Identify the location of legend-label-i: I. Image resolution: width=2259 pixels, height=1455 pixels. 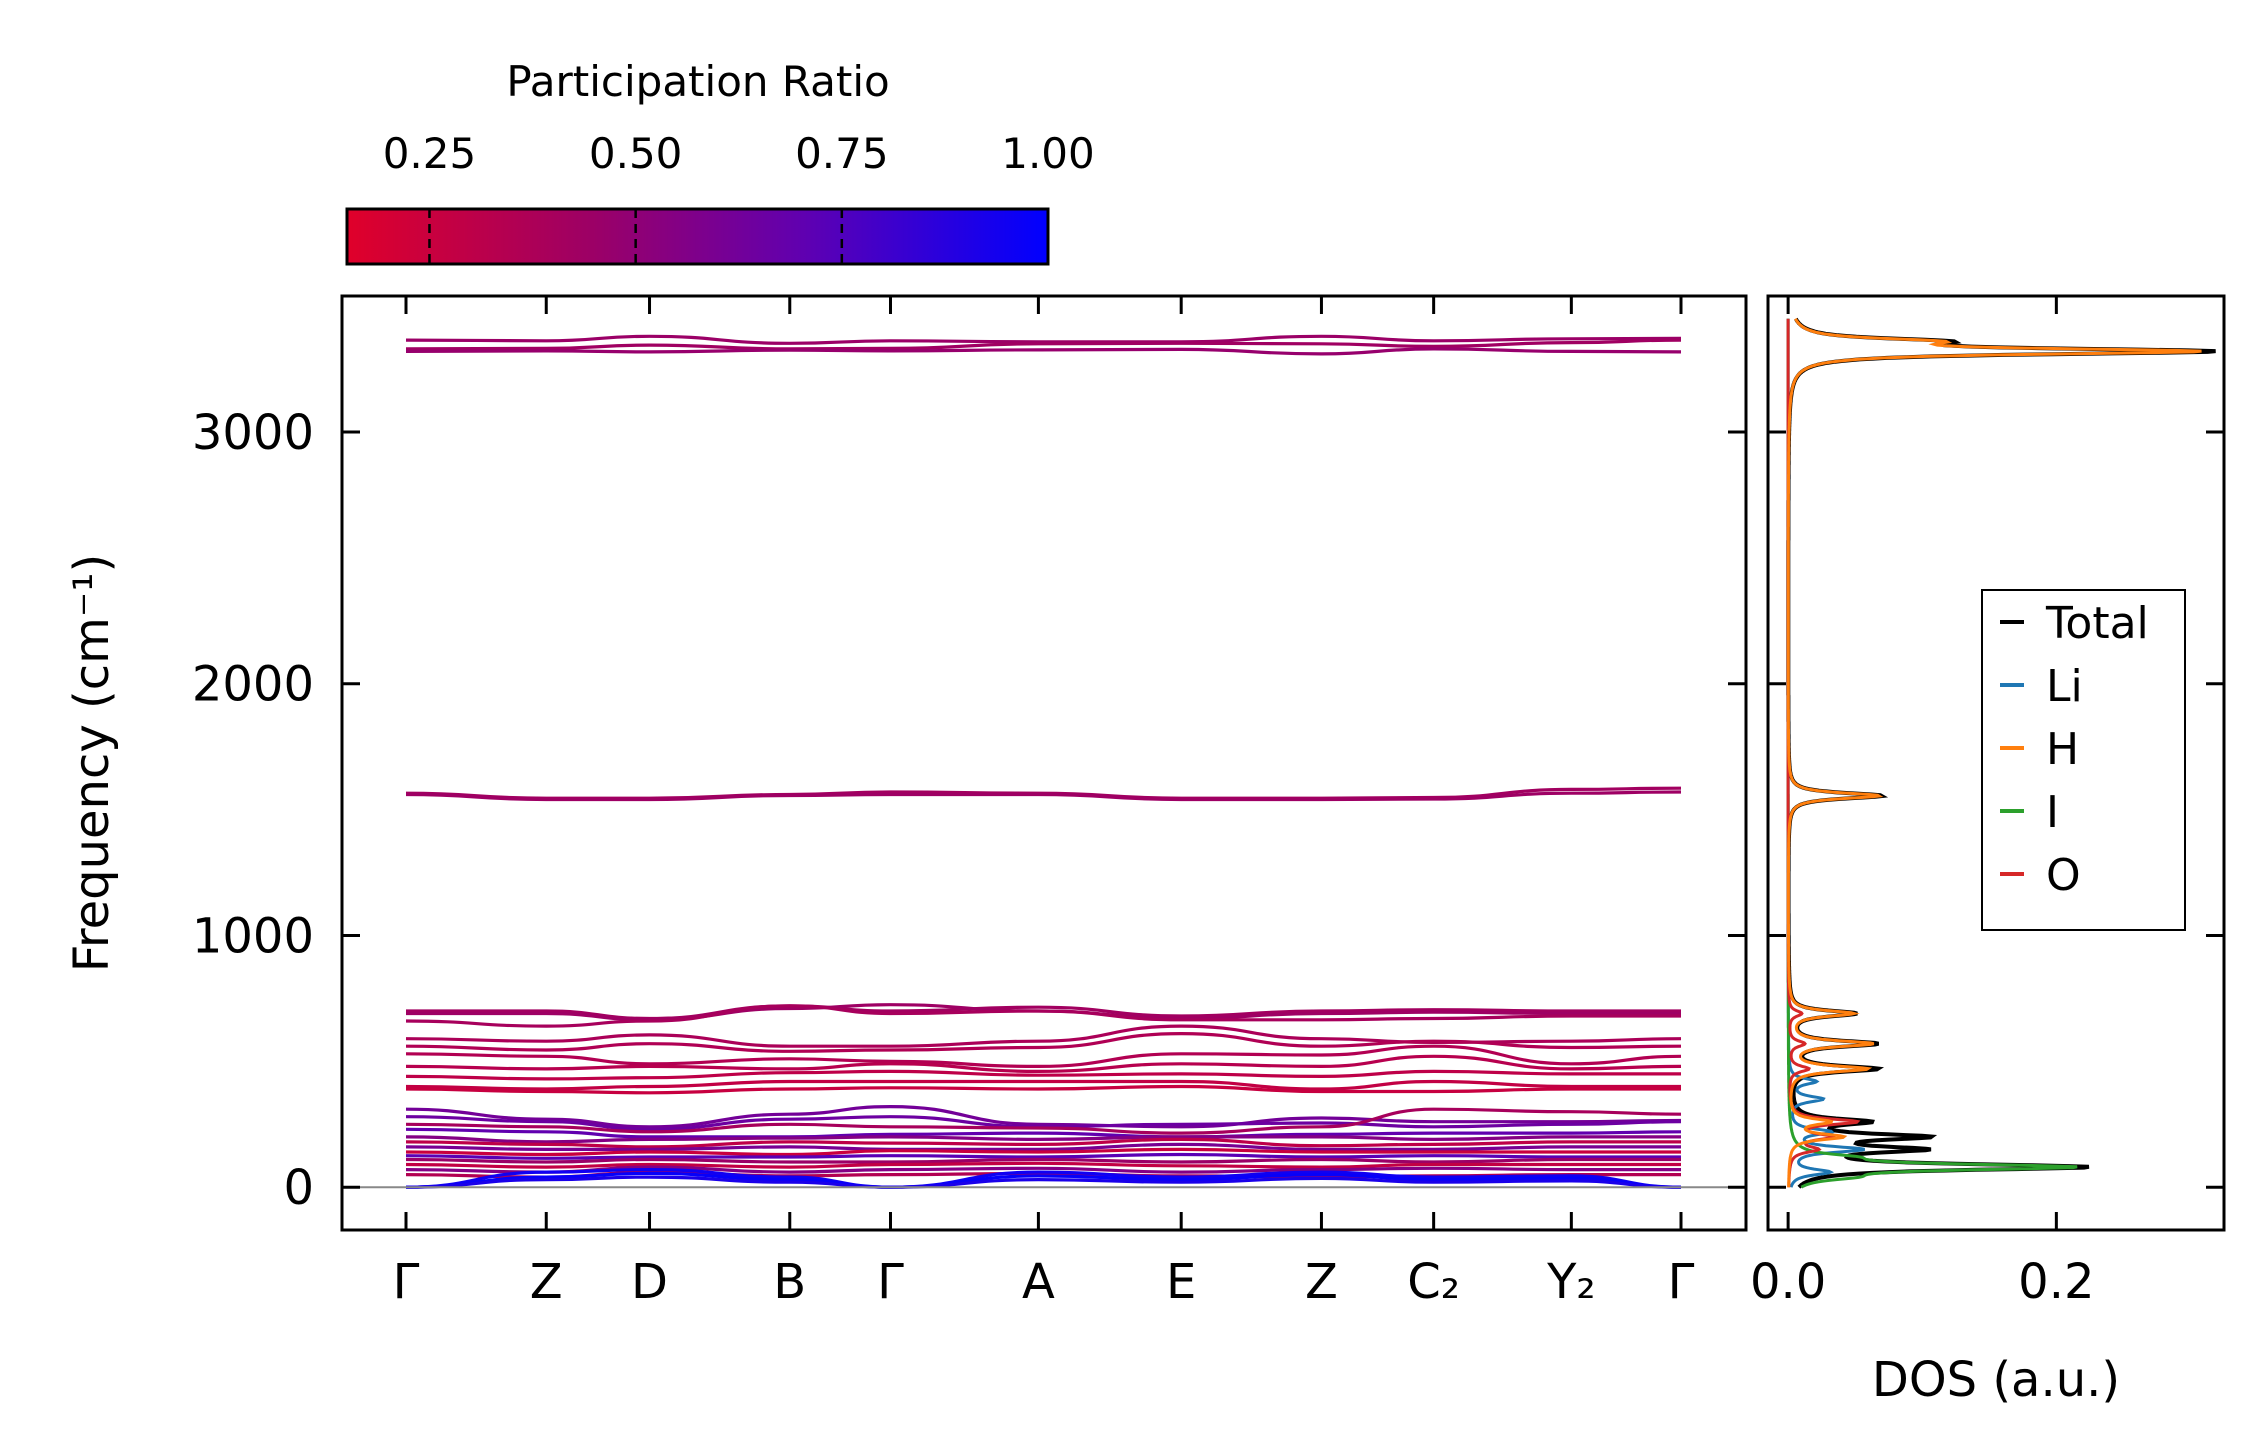
(2052, 812).